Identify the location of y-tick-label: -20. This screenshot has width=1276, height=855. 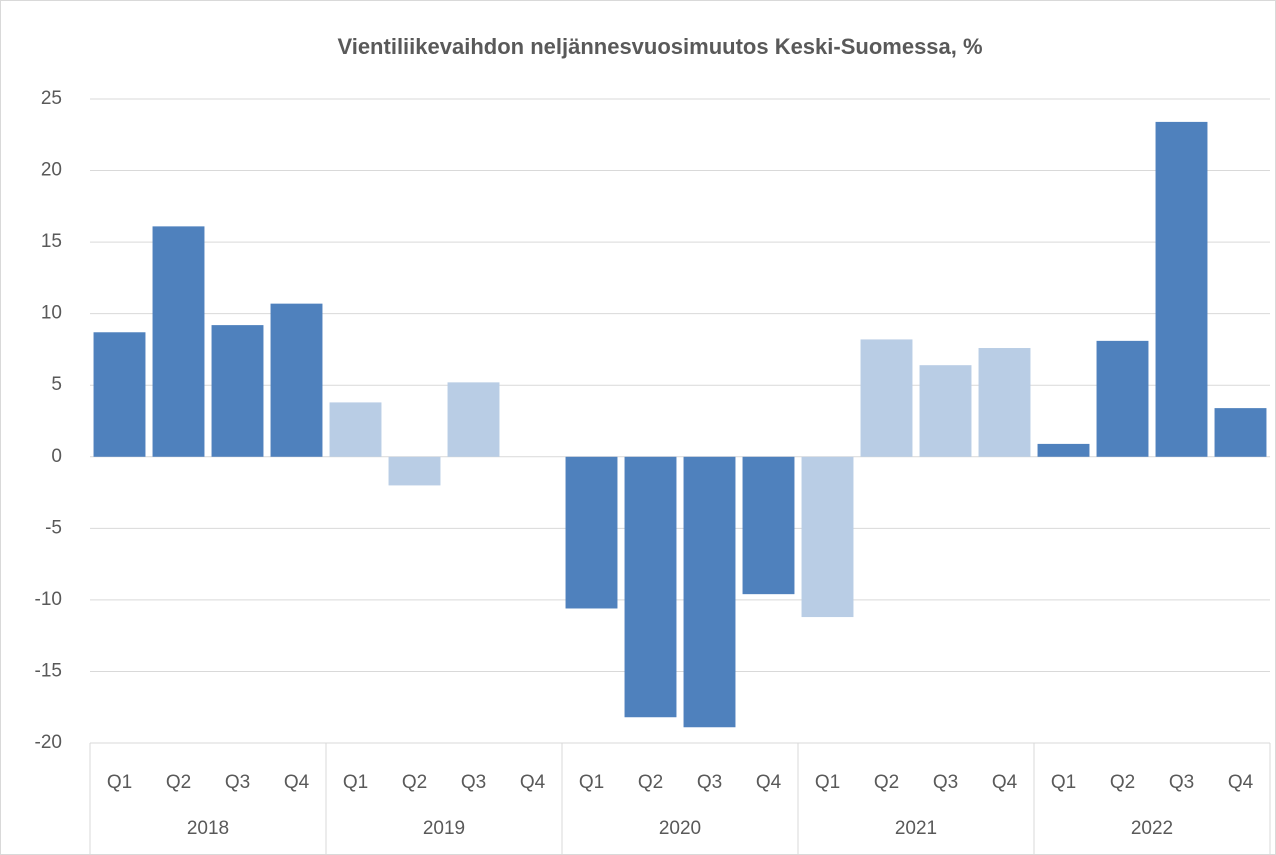
(48, 742).